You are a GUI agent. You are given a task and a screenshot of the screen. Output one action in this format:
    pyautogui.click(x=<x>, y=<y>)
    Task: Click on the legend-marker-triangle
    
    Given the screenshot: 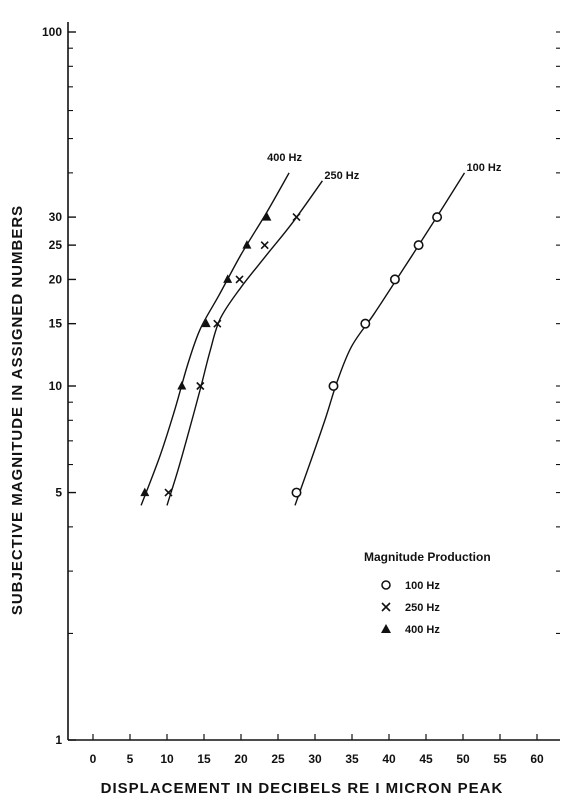 What is the action you would take?
    pyautogui.click(x=386, y=628)
    